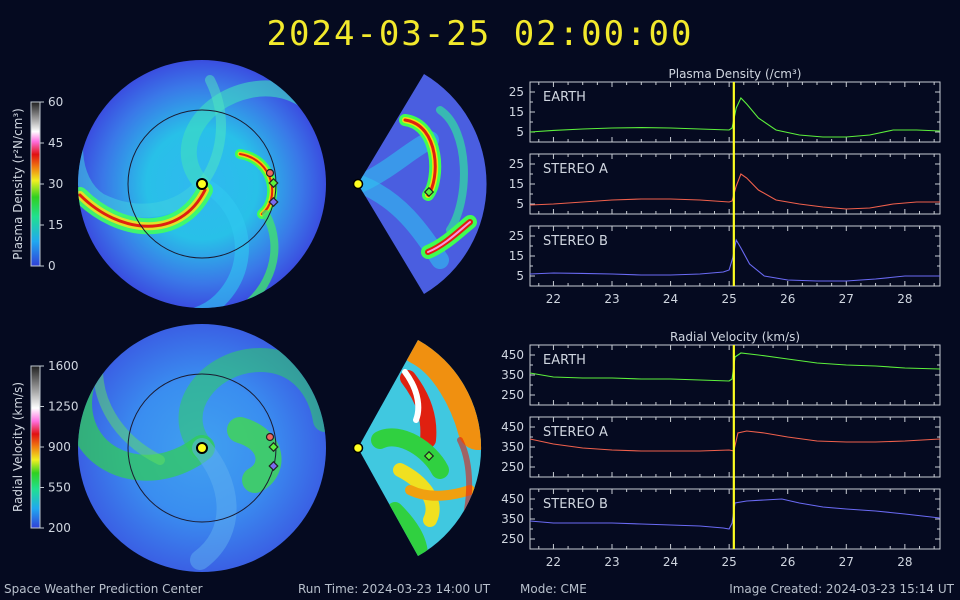  Describe the element at coordinates (18, 184) in the screenshot. I see `density-colorbar-label: Plasma Density (r²N/cm³)` at that location.